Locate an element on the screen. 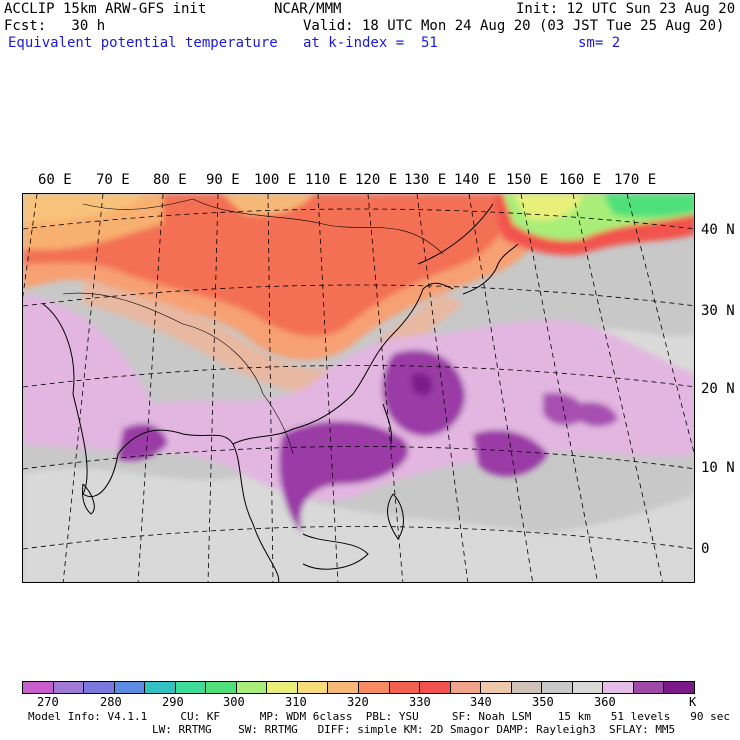  coastline is located at coordinates (161, 442).